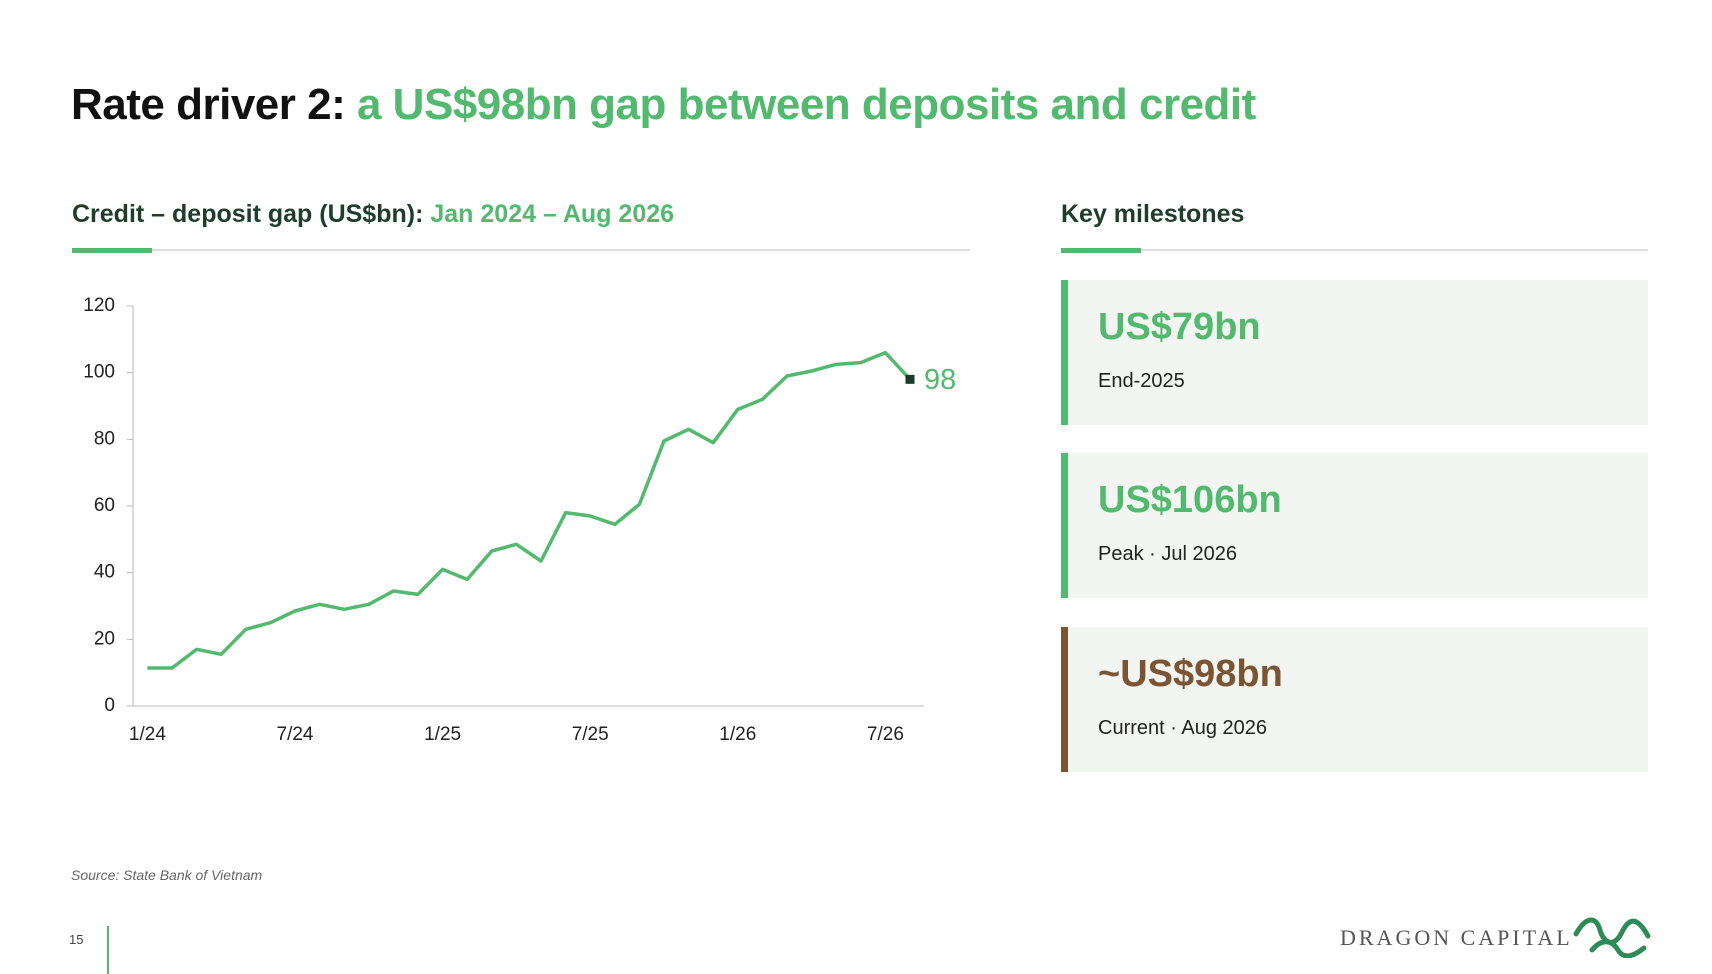  Describe the element at coordinates (910, 379) in the screenshot. I see `end-marker` at that location.